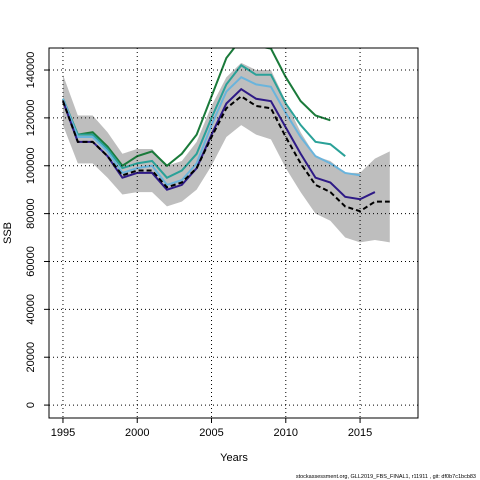  What do you see at coordinates (31, 405) in the screenshot?
I see `y-tick-label: 0` at bounding box center [31, 405].